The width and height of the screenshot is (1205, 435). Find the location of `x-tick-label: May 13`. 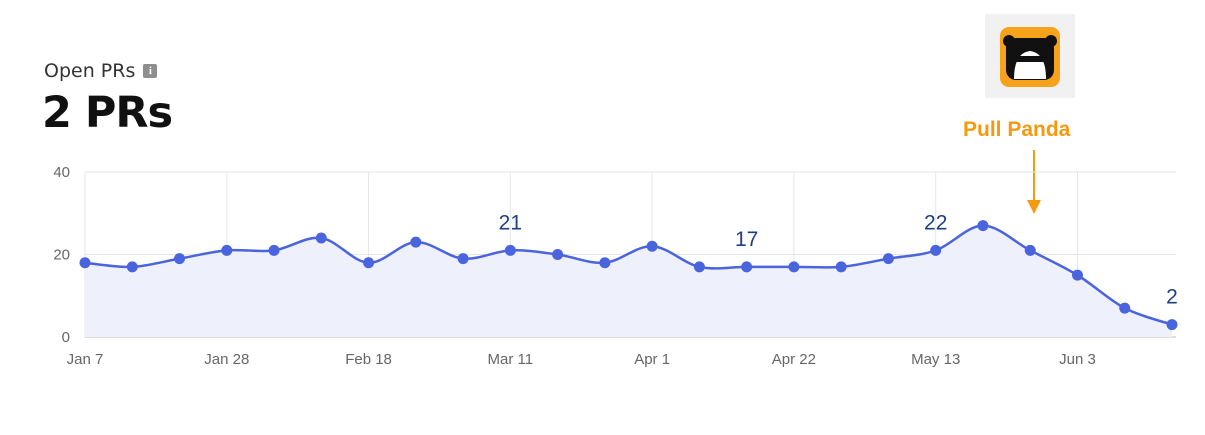

x-tick-label: May 13 is located at coordinates (935, 359).